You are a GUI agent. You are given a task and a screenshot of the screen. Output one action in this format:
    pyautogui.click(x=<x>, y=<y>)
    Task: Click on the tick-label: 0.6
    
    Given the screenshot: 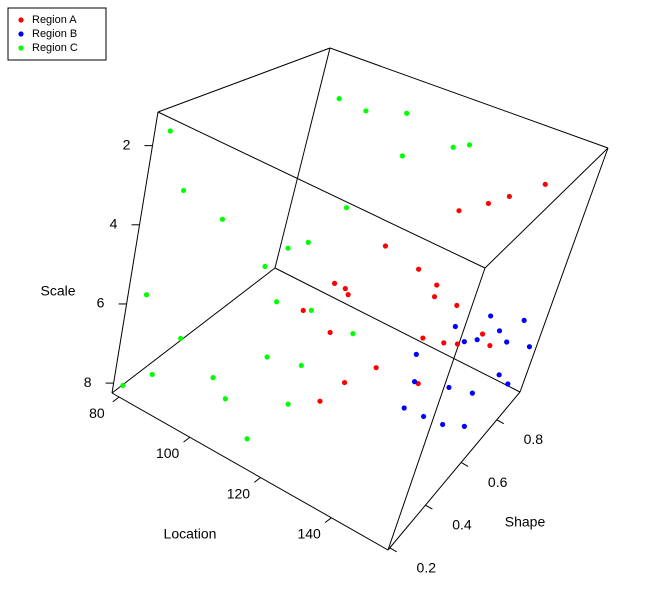 What is the action you would take?
    pyautogui.click(x=498, y=482)
    